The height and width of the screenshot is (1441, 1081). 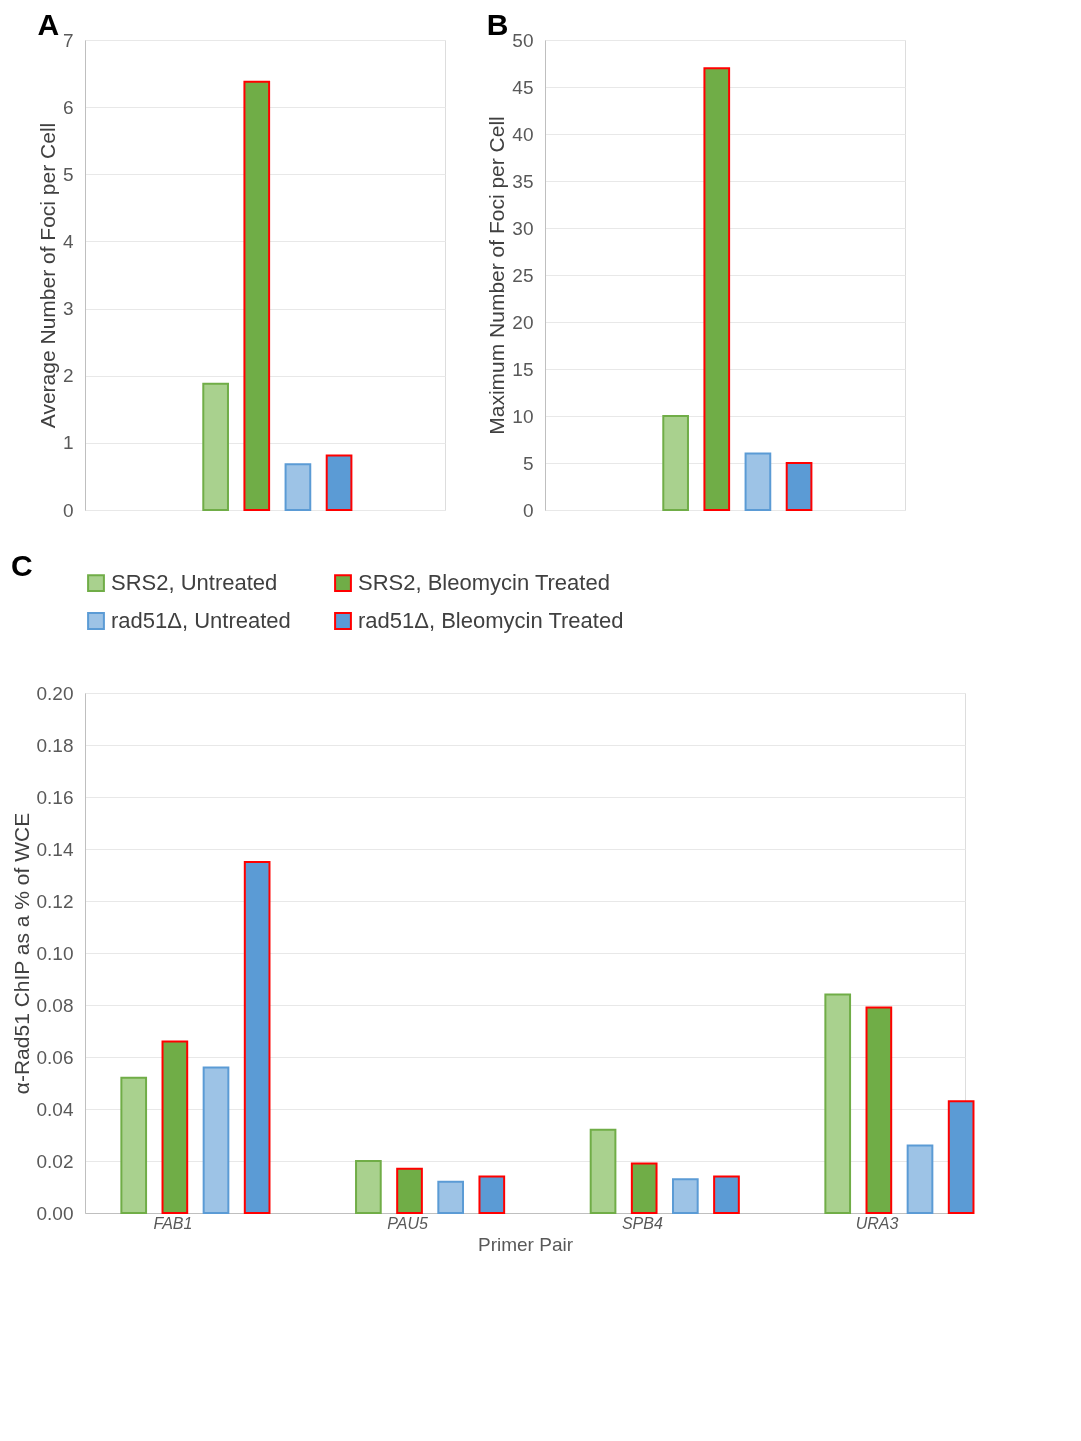 I want to click on y-tick-label: 6, so click(x=68, y=107).